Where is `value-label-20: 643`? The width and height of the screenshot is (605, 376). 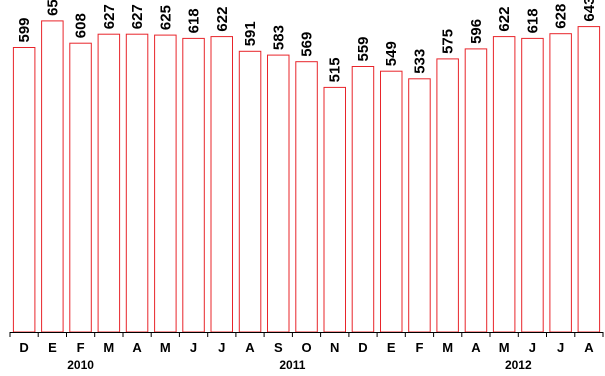
value-label-20: 643 is located at coordinates (589, 11).